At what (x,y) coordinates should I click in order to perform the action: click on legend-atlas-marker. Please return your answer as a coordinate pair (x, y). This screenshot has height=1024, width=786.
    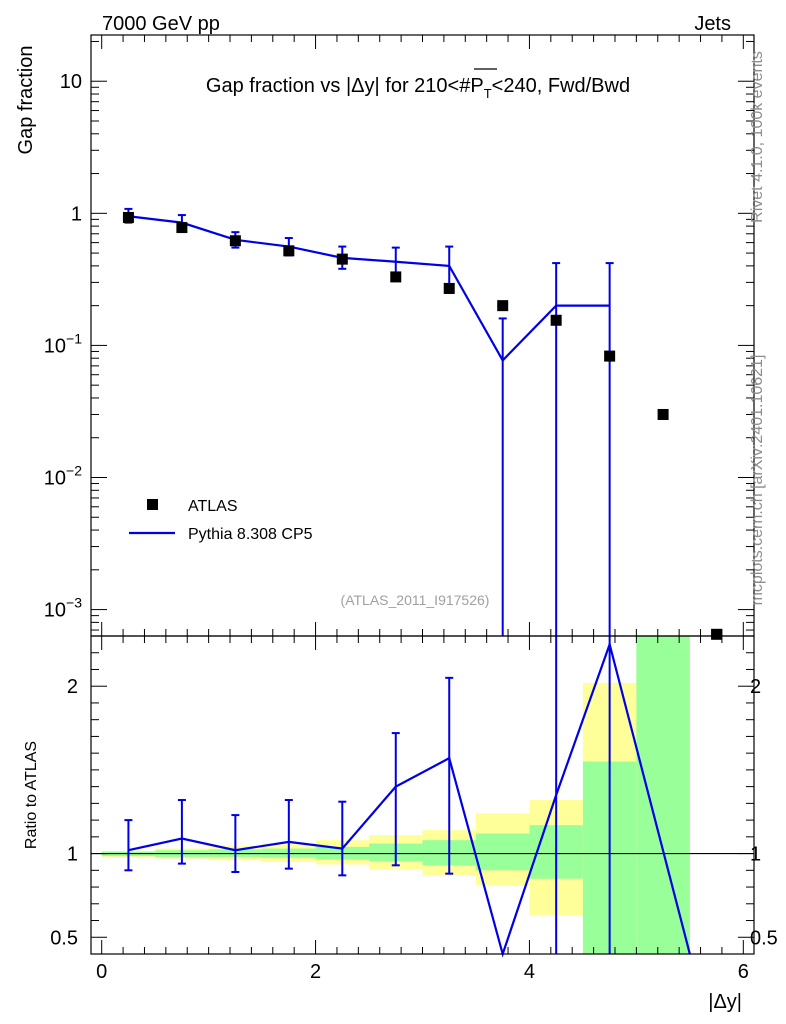
    Looking at the image, I should click on (152, 504).